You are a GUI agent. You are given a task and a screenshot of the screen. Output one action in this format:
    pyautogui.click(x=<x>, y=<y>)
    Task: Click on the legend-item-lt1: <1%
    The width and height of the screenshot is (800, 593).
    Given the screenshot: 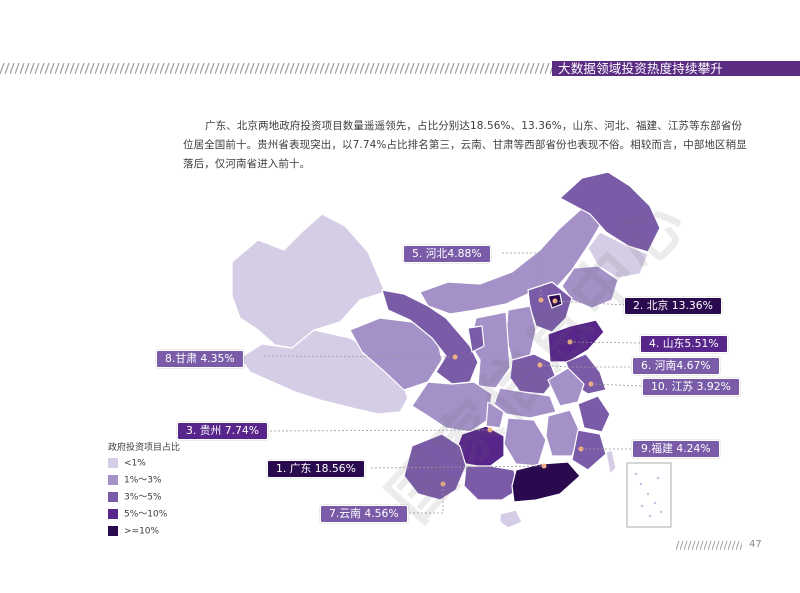 What is the action you would take?
    pyautogui.click(x=127, y=463)
    